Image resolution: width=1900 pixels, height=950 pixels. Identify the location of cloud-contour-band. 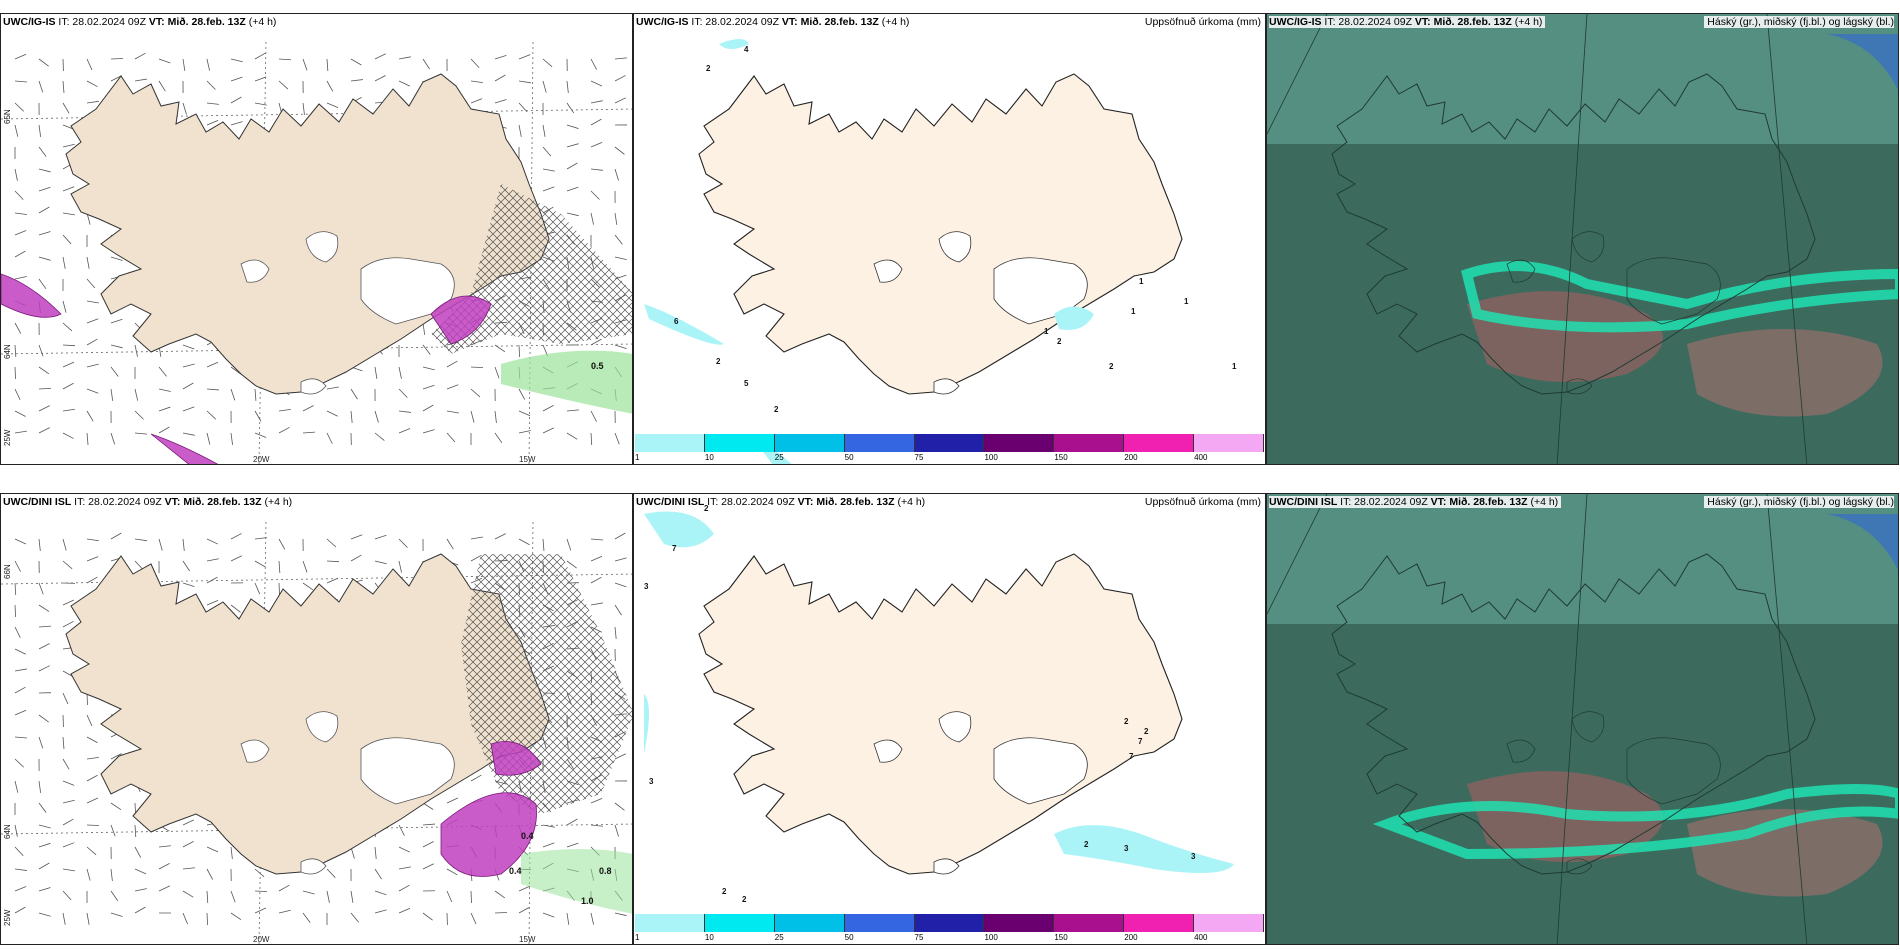
(1679, 297).